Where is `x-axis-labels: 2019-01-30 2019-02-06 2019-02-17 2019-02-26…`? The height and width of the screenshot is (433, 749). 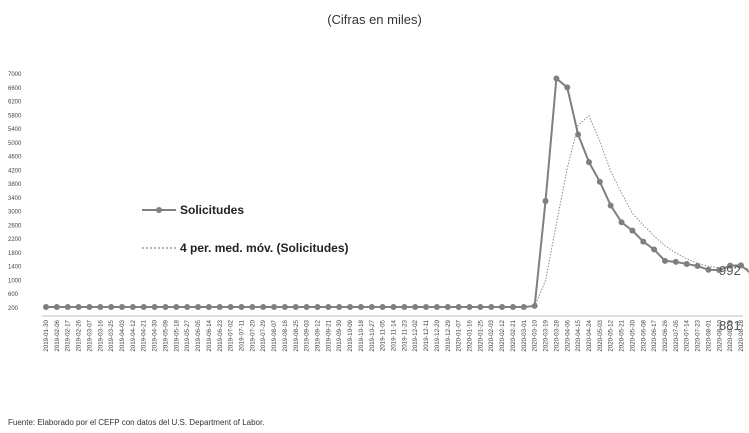
x-axis-labels: 2019-01-30 2019-02-06 2019-02-17 2019-02-26… is located at coordinates (394, 335).